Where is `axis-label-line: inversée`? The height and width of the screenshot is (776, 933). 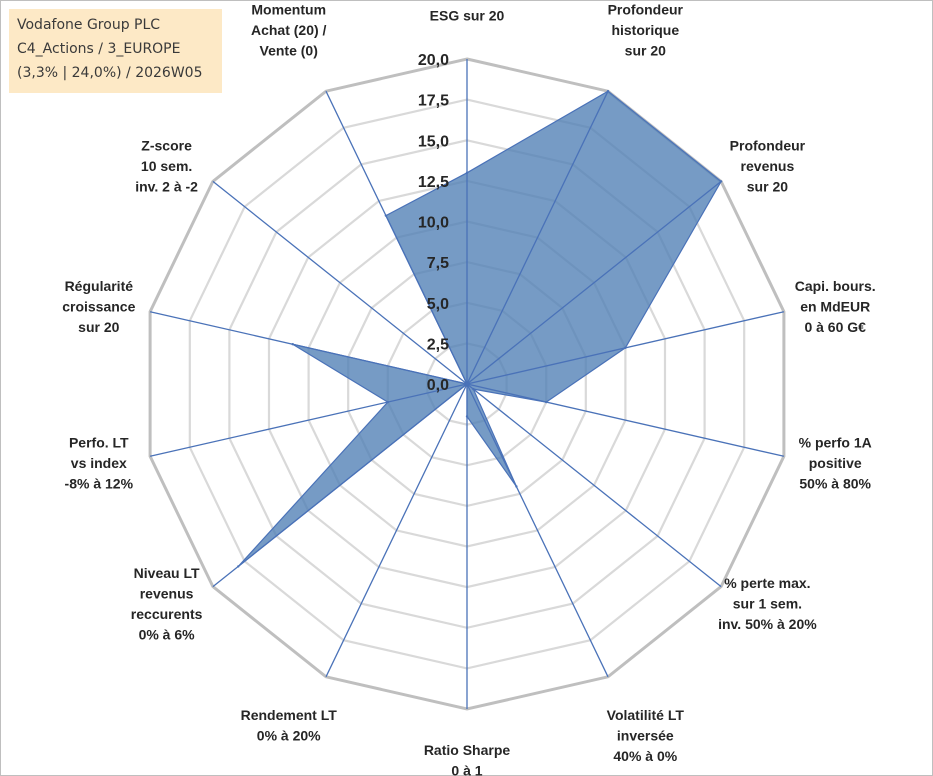 axis-label-line: inversée is located at coordinates (645, 736).